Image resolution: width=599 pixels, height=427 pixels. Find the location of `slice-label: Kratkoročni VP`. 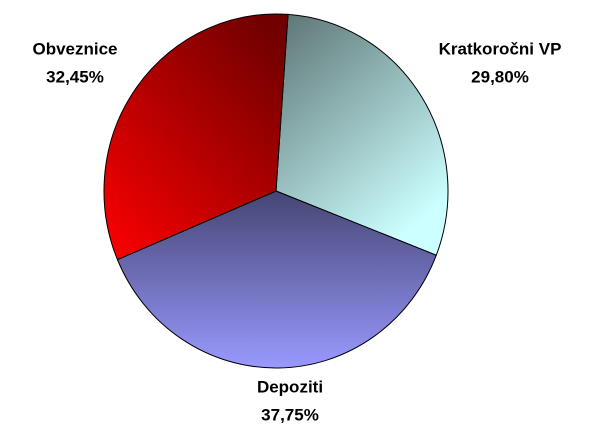

slice-label: Kratkoročni VP is located at coordinates (500, 48).